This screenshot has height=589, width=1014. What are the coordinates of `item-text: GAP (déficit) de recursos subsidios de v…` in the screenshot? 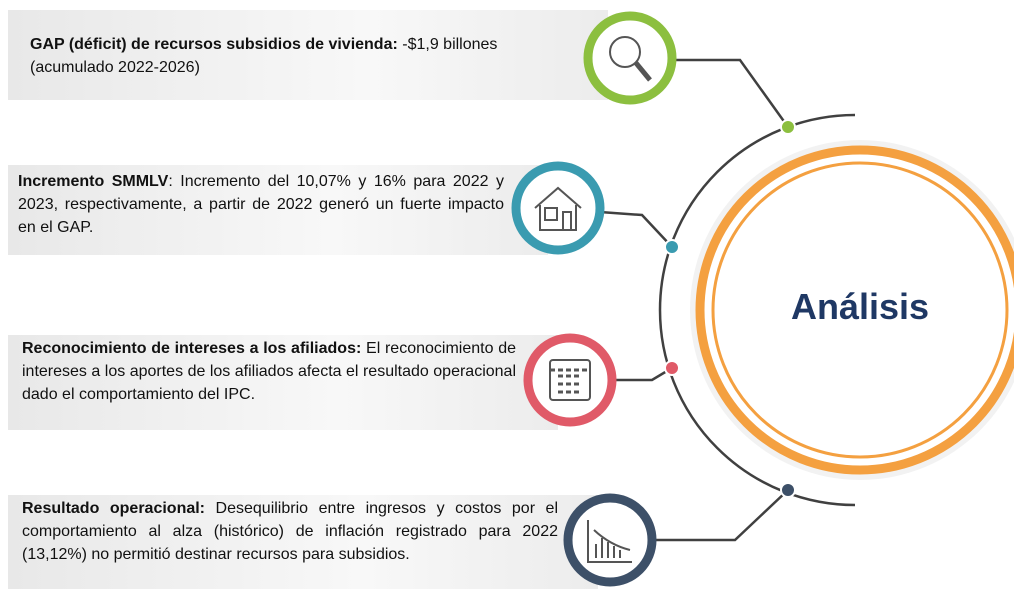 It's located at (302, 56).